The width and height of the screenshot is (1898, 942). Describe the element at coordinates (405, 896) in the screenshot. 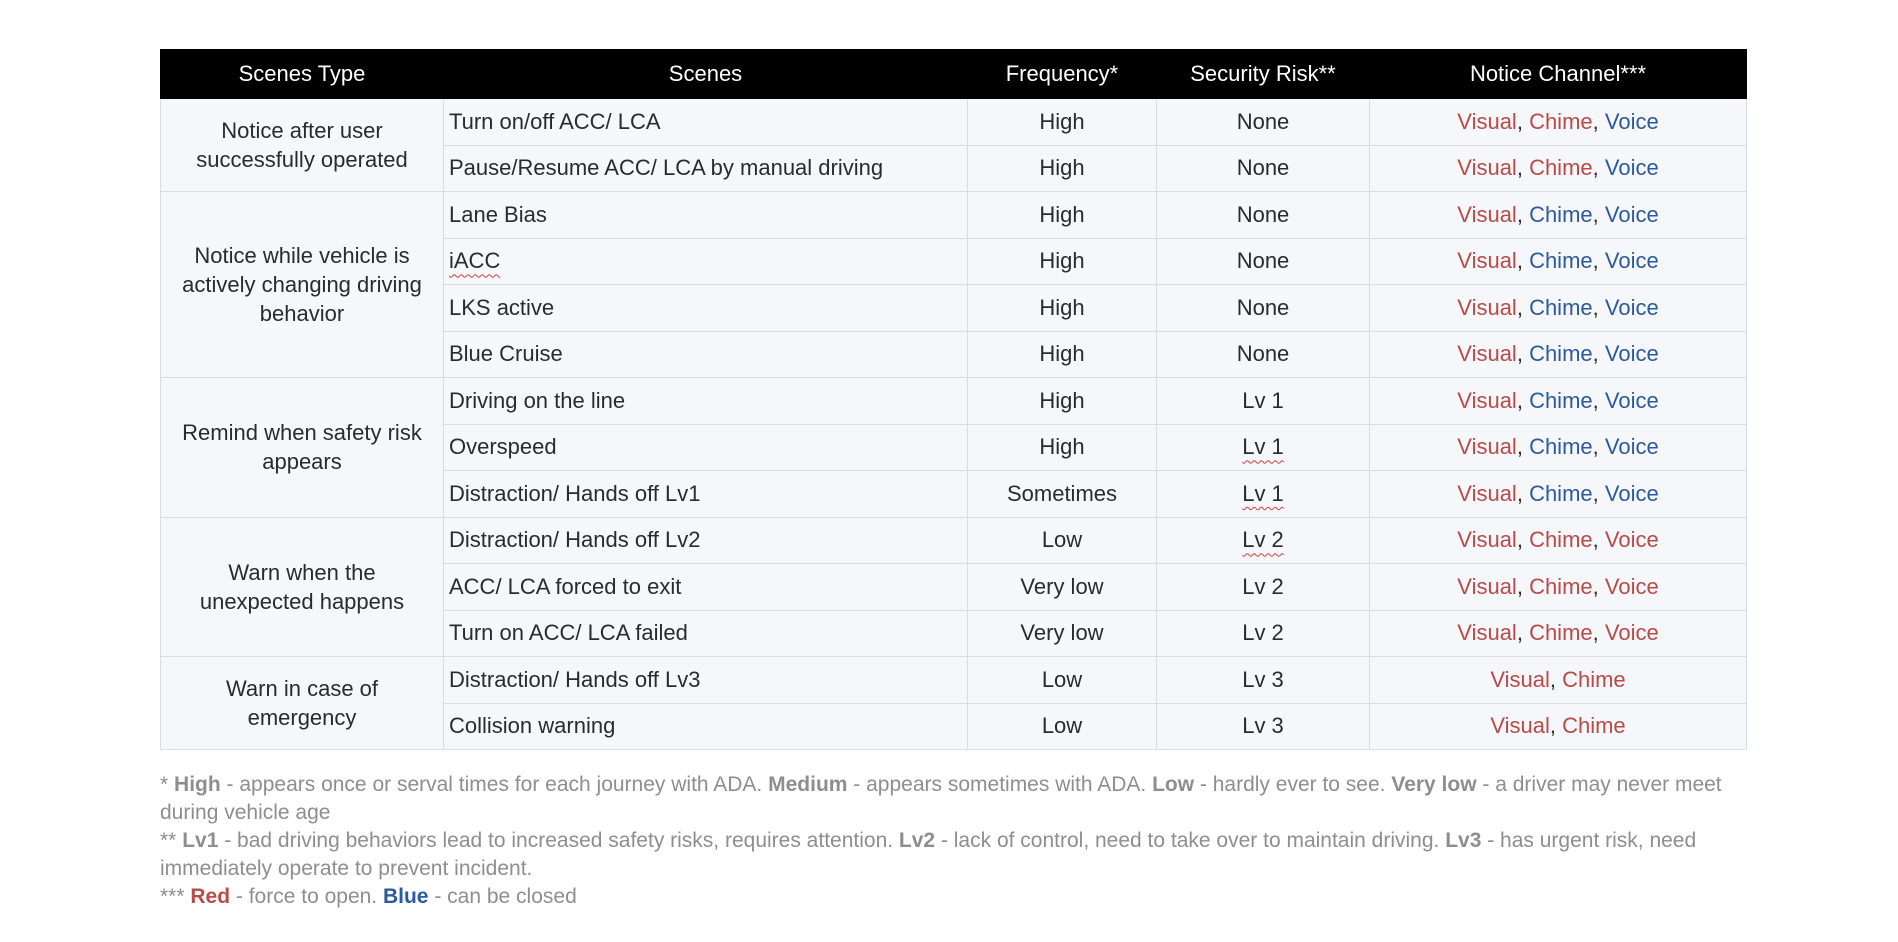

I see `term-blue: Blue` at that location.